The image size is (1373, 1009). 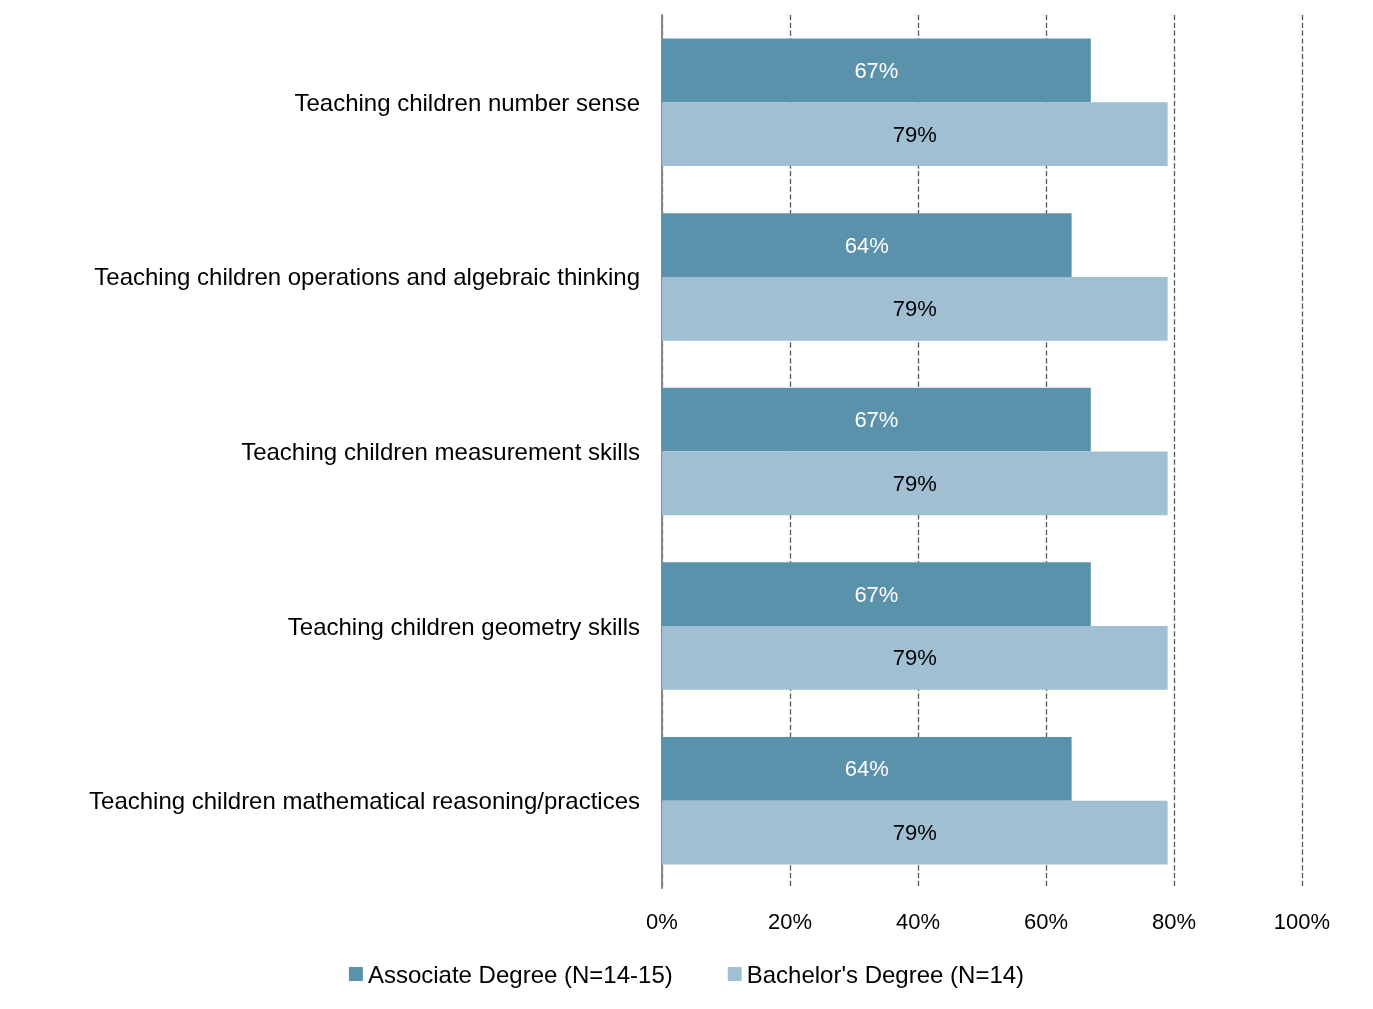 What do you see at coordinates (1302, 921) in the screenshot?
I see `x-tick-label: 100%` at bounding box center [1302, 921].